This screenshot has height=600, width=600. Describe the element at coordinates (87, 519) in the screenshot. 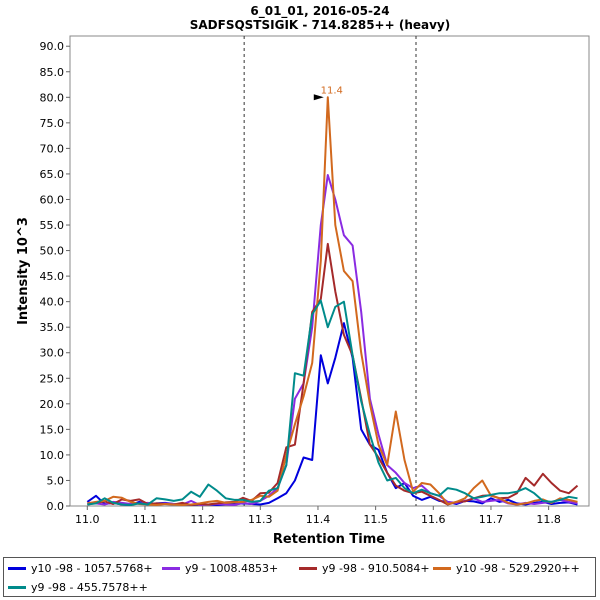

I see `x-tick-label: 11.0` at that location.